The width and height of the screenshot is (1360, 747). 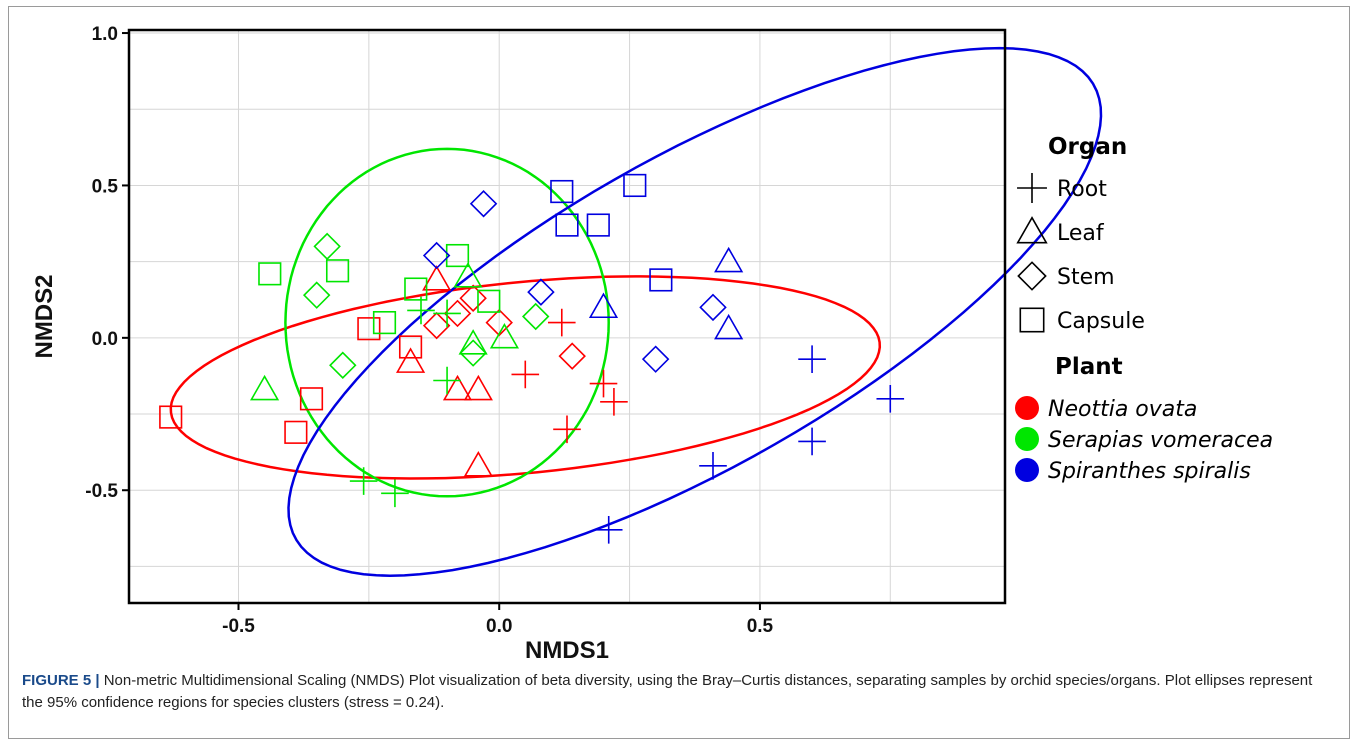 I want to click on legend-plant-item: Serapias vomeracea, so click(x=1144, y=440).